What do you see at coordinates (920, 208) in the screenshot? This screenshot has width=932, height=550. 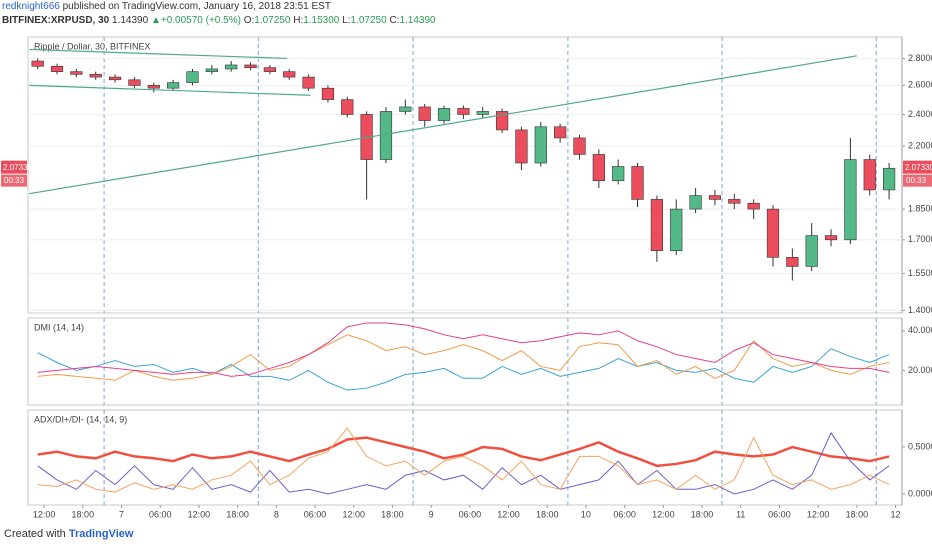 I see `y-tick-label: 1.85000` at bounding box center [920, 208].